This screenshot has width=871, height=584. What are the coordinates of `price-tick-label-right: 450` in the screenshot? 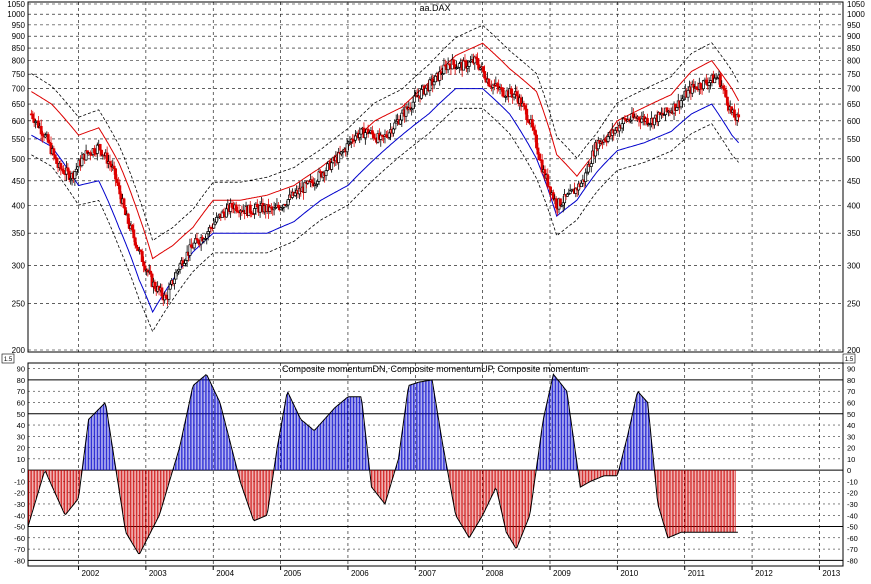 It's located at (854, 181).